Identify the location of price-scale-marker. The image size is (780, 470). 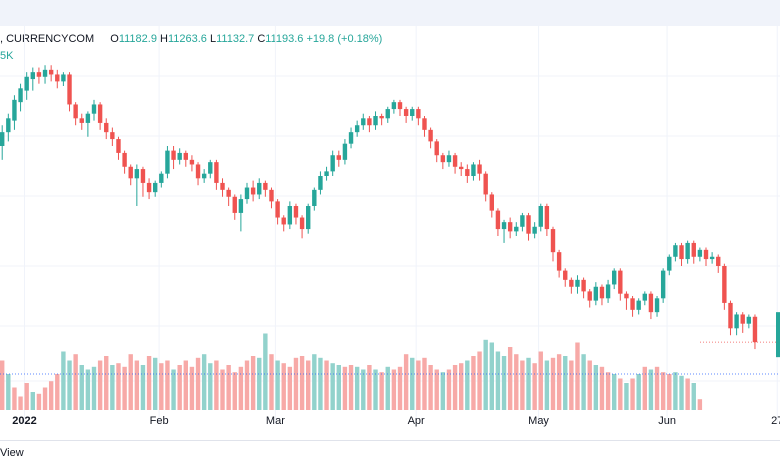
(778, 335).